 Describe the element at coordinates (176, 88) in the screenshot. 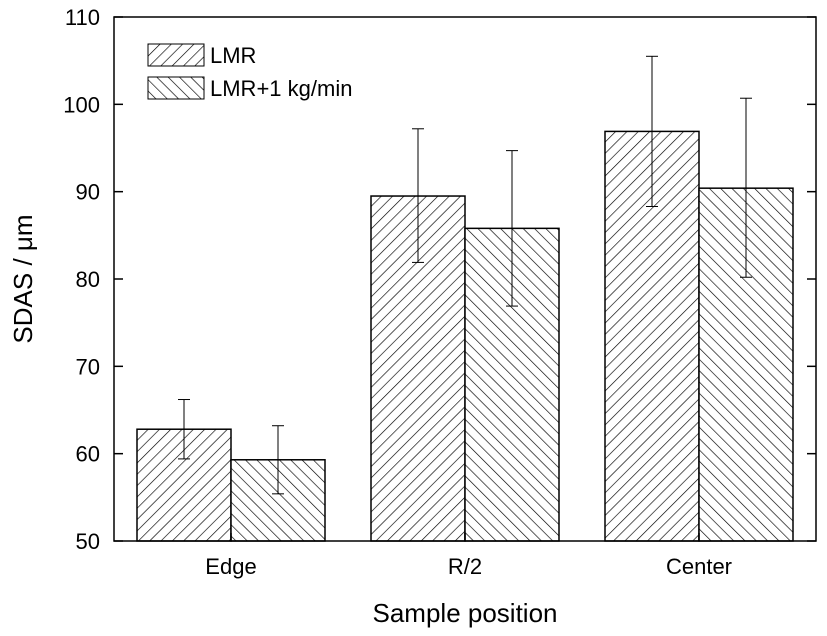

I see `legend-swatch-lmr-1kg` at that location.